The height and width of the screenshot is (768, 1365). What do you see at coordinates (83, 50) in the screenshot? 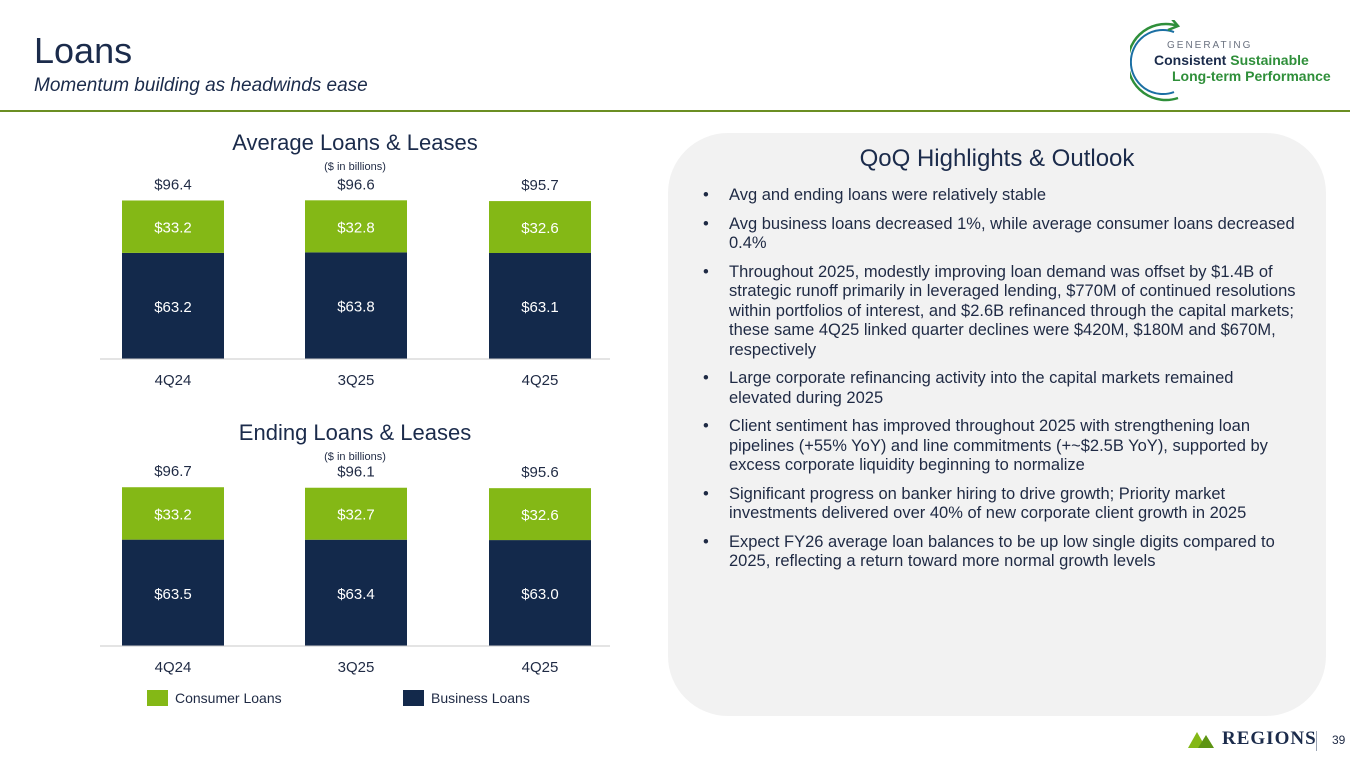
I see `page-title: Loans` at bounding box center [83, 50].